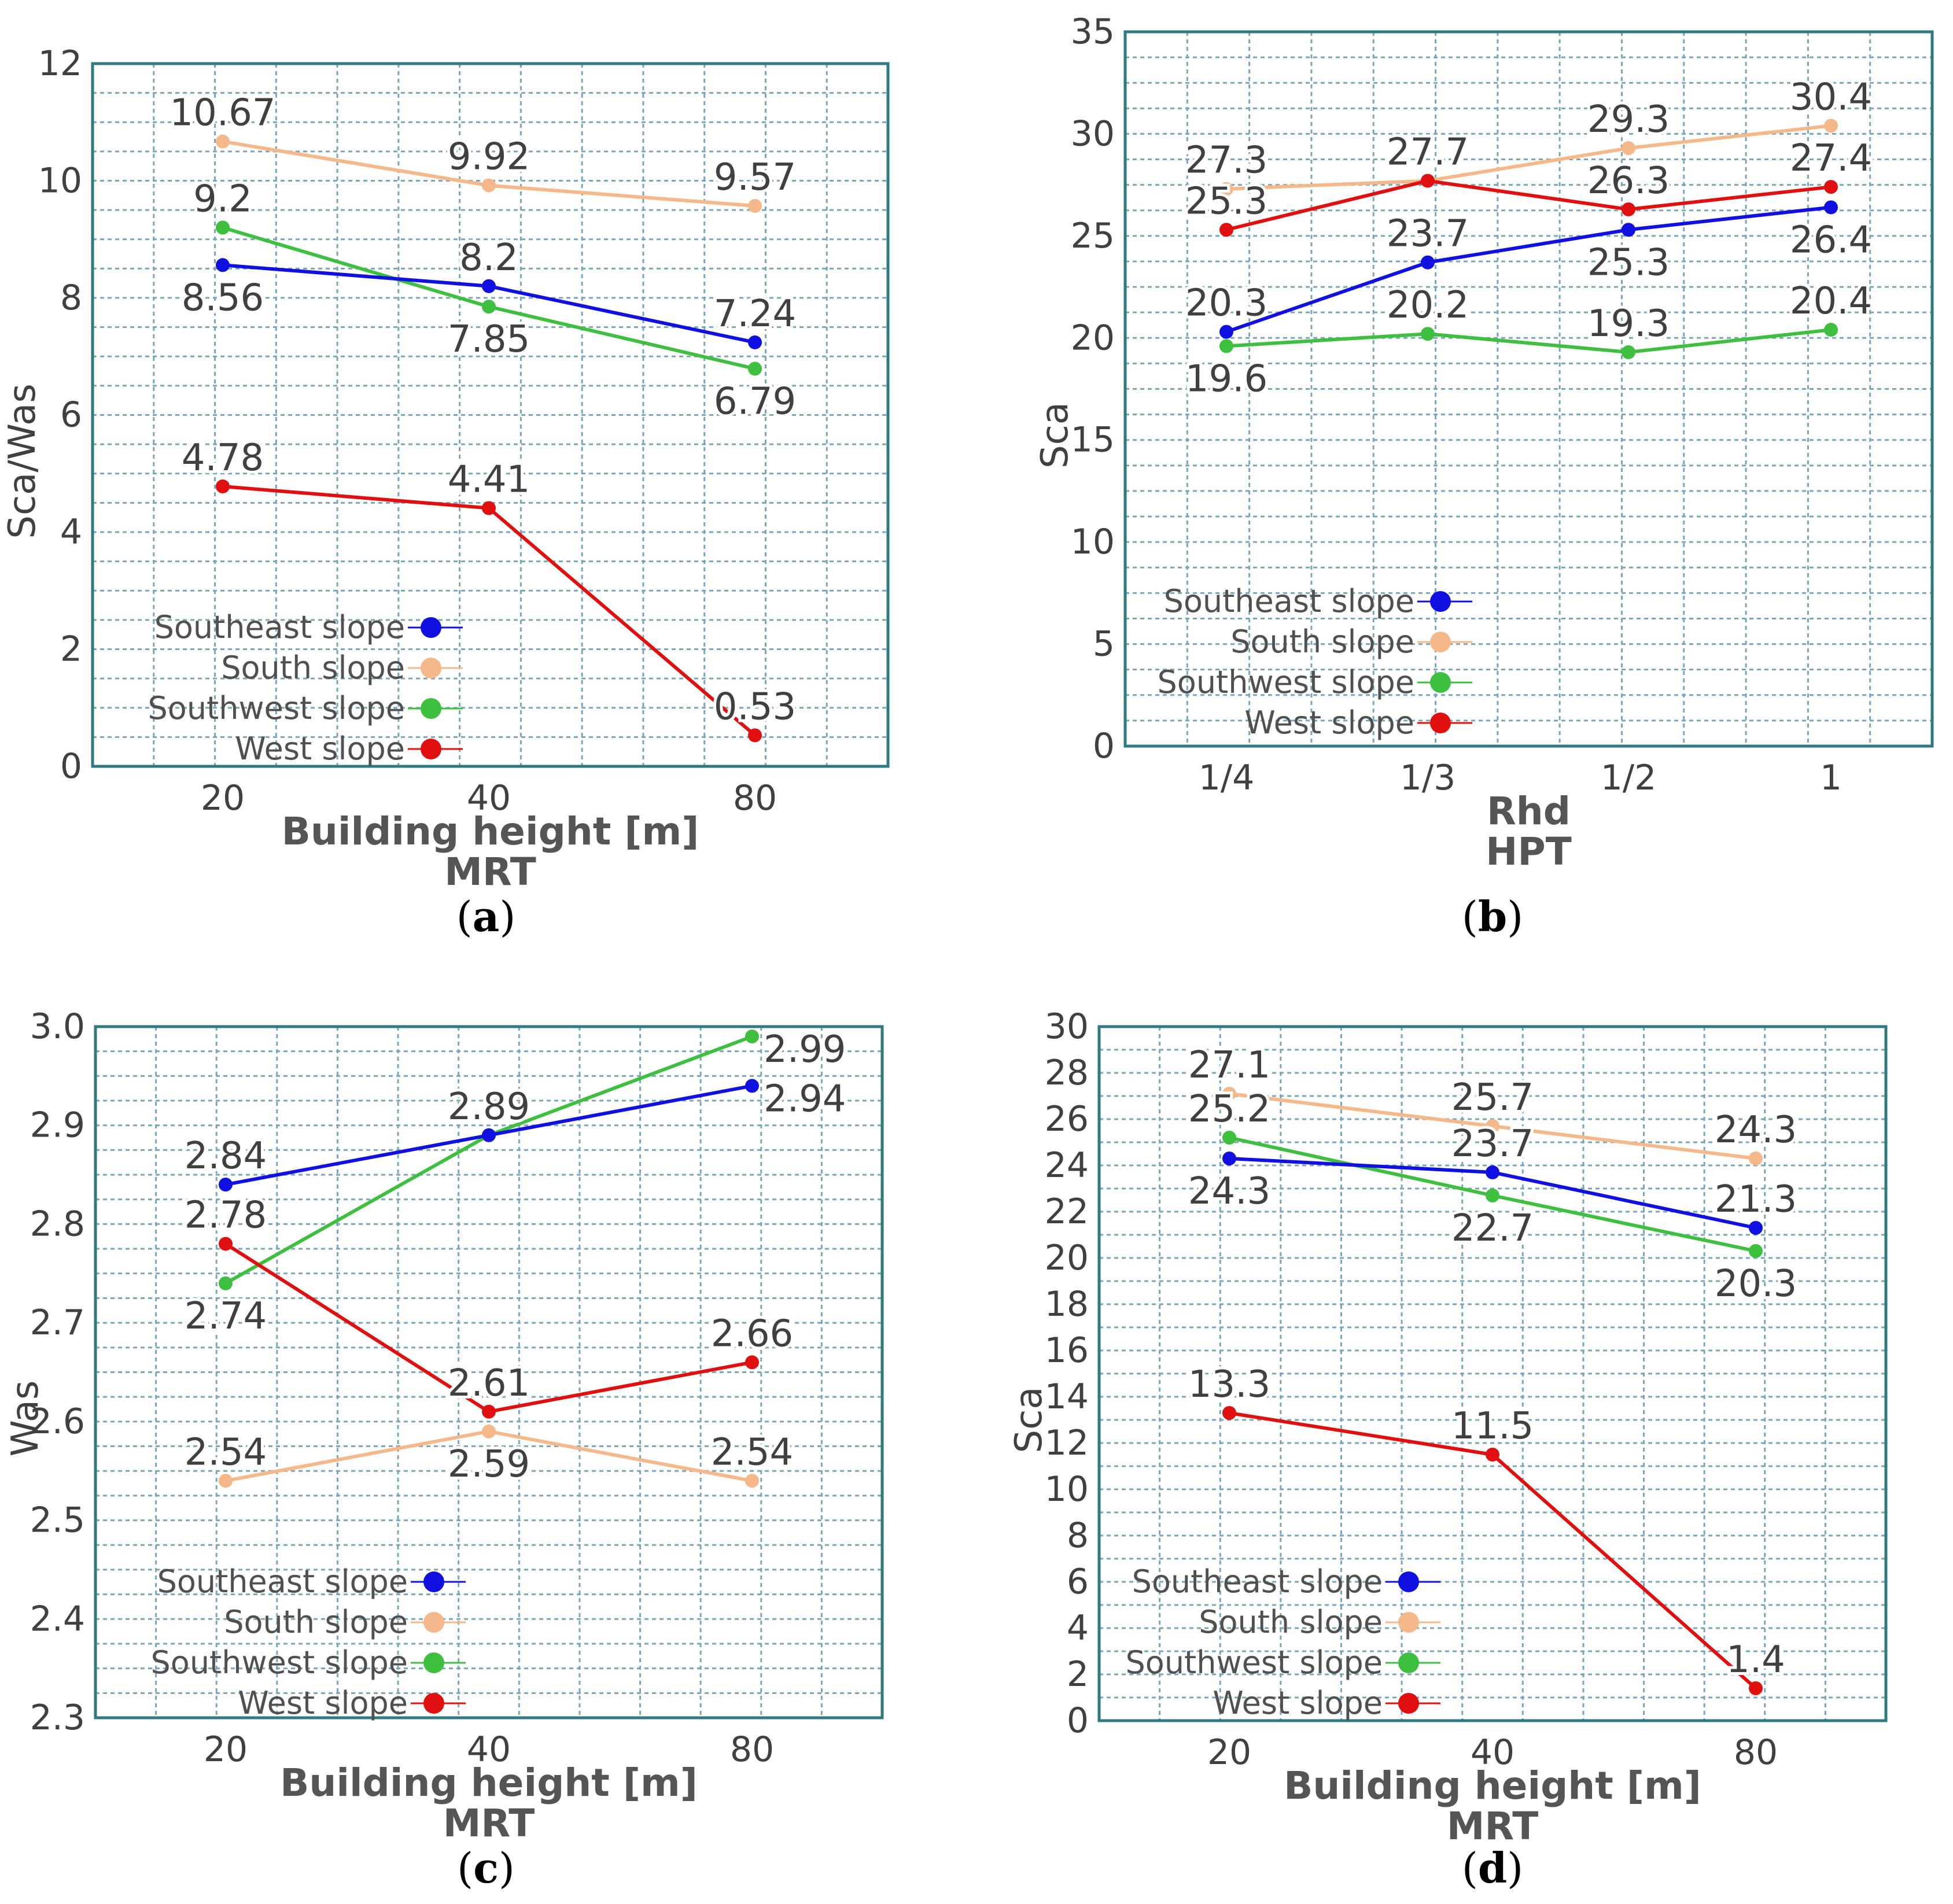  I want to click on data-label: 22.7, so click(1492, 1228).